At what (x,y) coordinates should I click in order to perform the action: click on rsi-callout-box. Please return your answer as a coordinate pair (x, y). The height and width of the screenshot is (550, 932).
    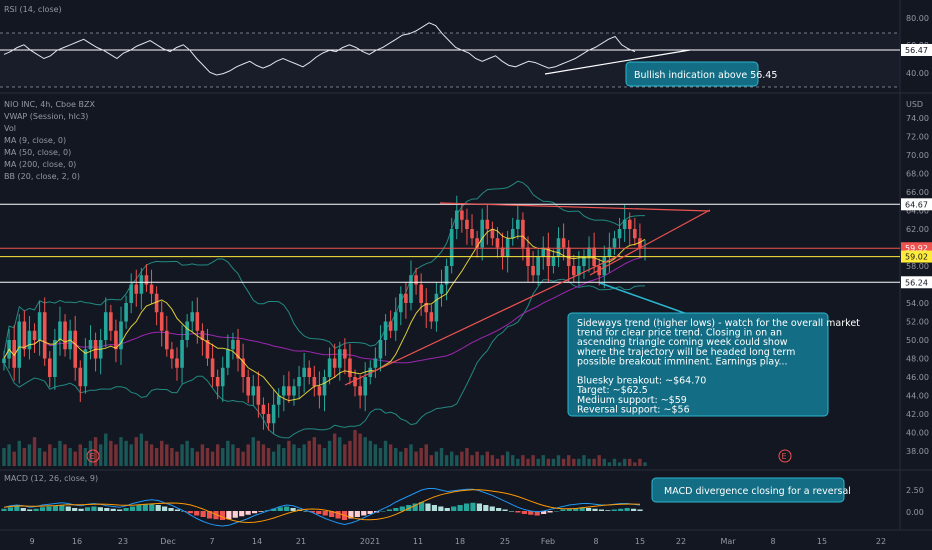
    Looking at the image, I should click on (692, 74).